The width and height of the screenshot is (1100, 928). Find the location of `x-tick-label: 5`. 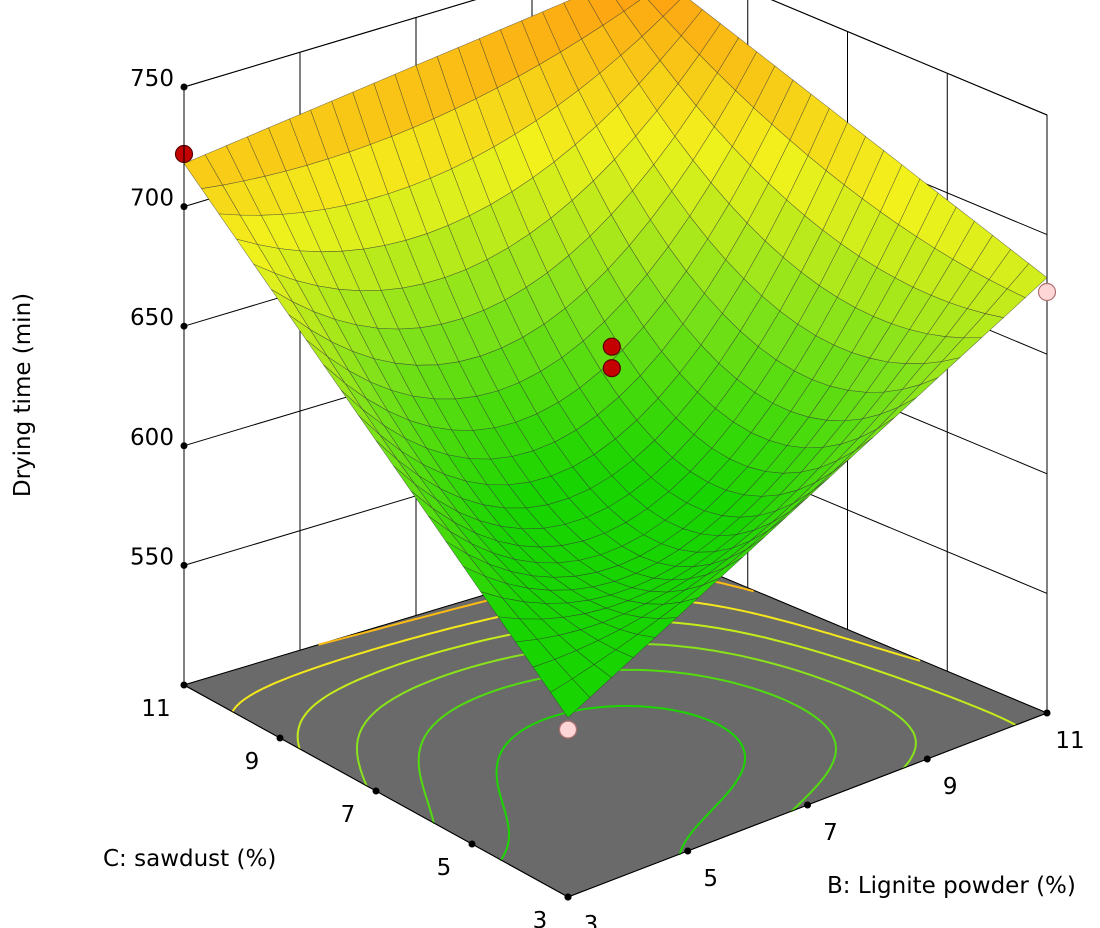

x-tick-label: 5 is located at coordinates (710, 879).